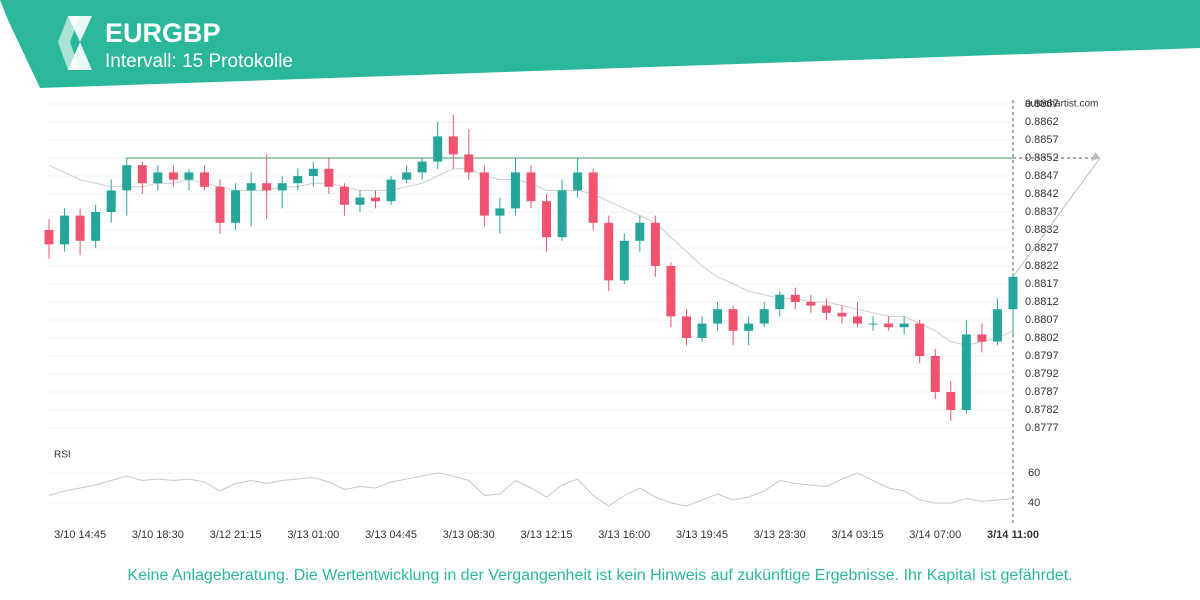 The image size is (1200, 600). Describe the element at coordinates (1042, 122) in the screenshot. I see `y-tick-label: 0.8862` at that location.